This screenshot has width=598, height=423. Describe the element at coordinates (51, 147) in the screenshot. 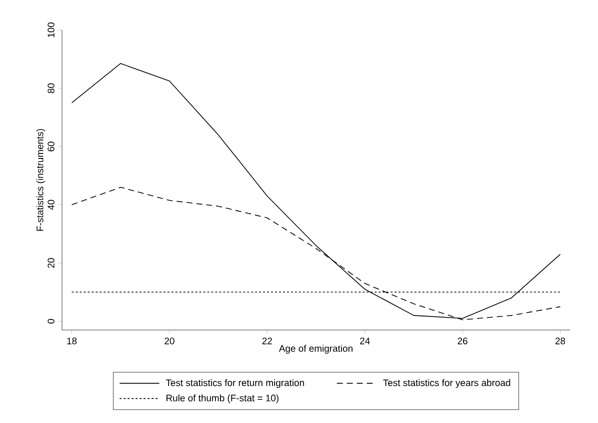

I see `y-tick-label: 60` at that location.